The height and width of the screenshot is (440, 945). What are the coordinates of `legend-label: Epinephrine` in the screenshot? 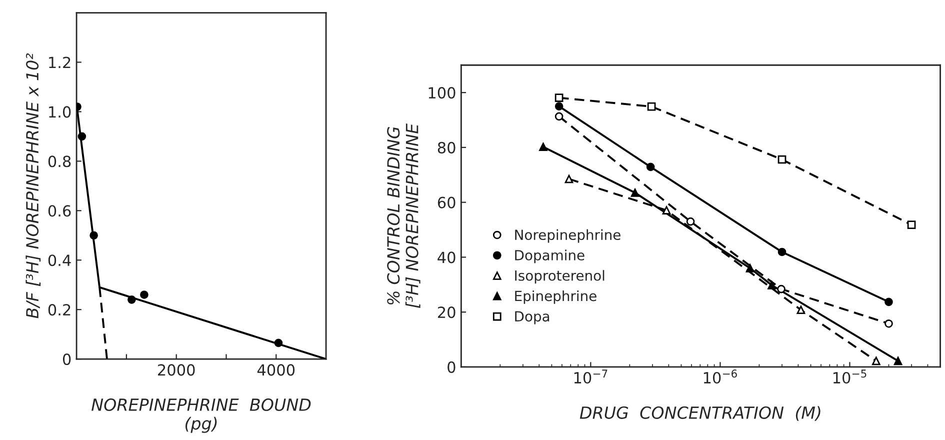 It's located at (555, 297).